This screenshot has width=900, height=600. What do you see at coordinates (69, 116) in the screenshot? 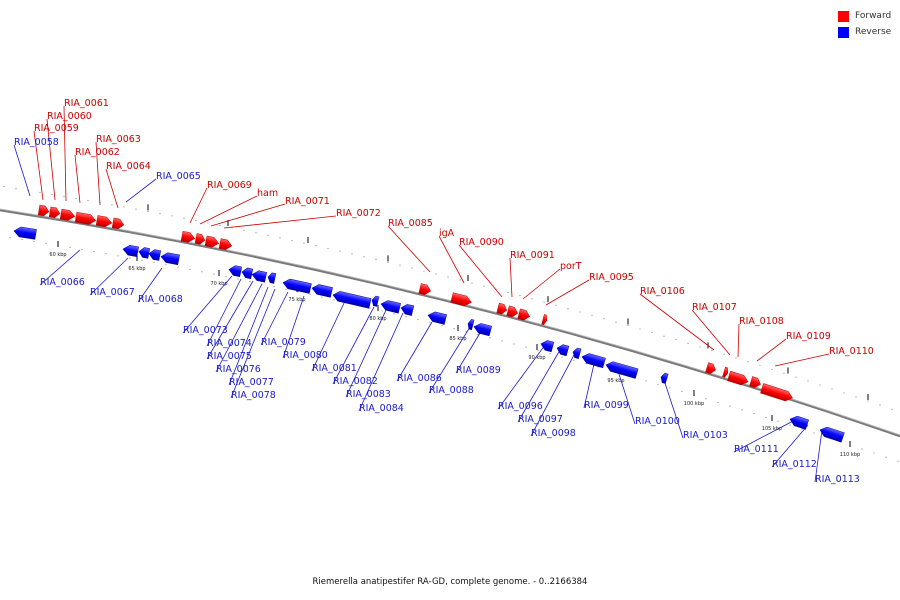
I see `gene-label-ria-0060: RIA_0060` at bounding box center [69, 116].